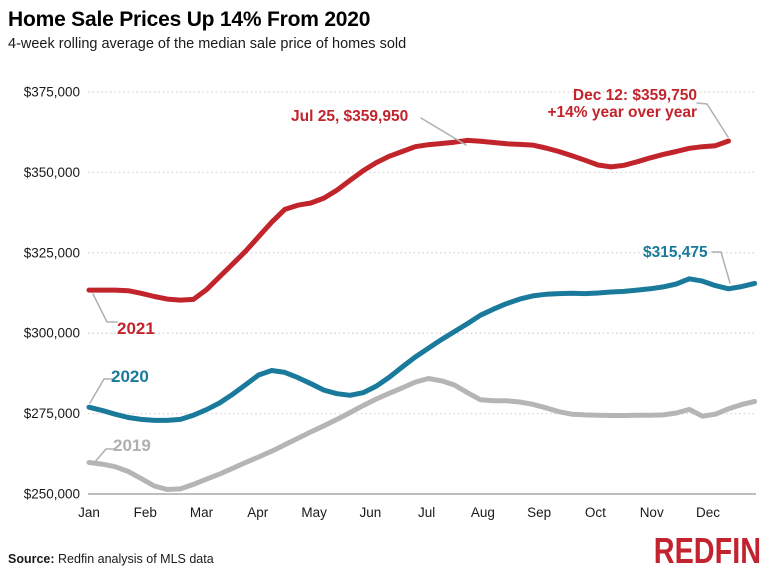 The width and height of the screenshot is (768, 576). I want to click on x-tick-label: Jun, so click(371, 512).